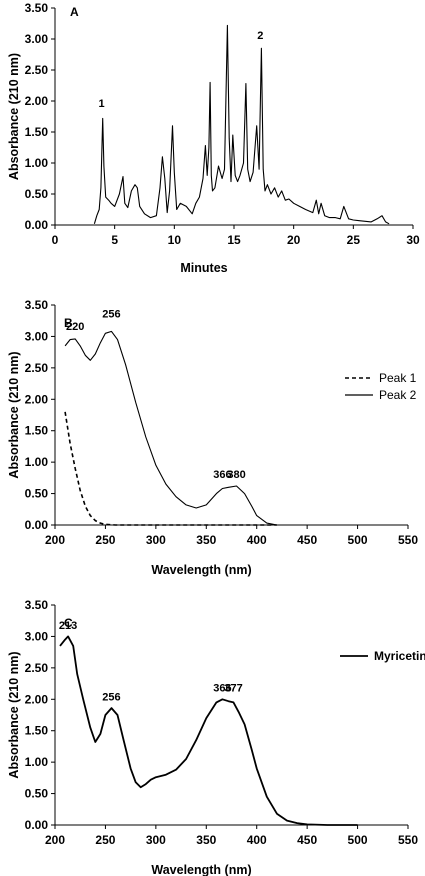 The height and width of the screenshot is (876, 425). I want to click on peak-annotation: 1, so click(101, 104).